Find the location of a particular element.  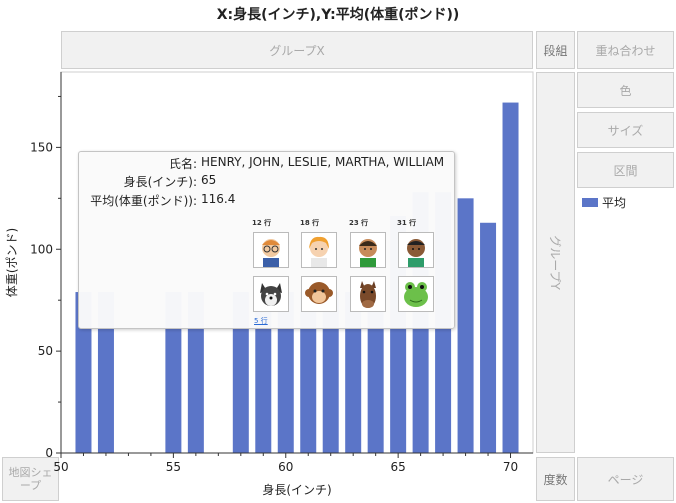

legend-label: 平均 is located at coordinates (614, 203).